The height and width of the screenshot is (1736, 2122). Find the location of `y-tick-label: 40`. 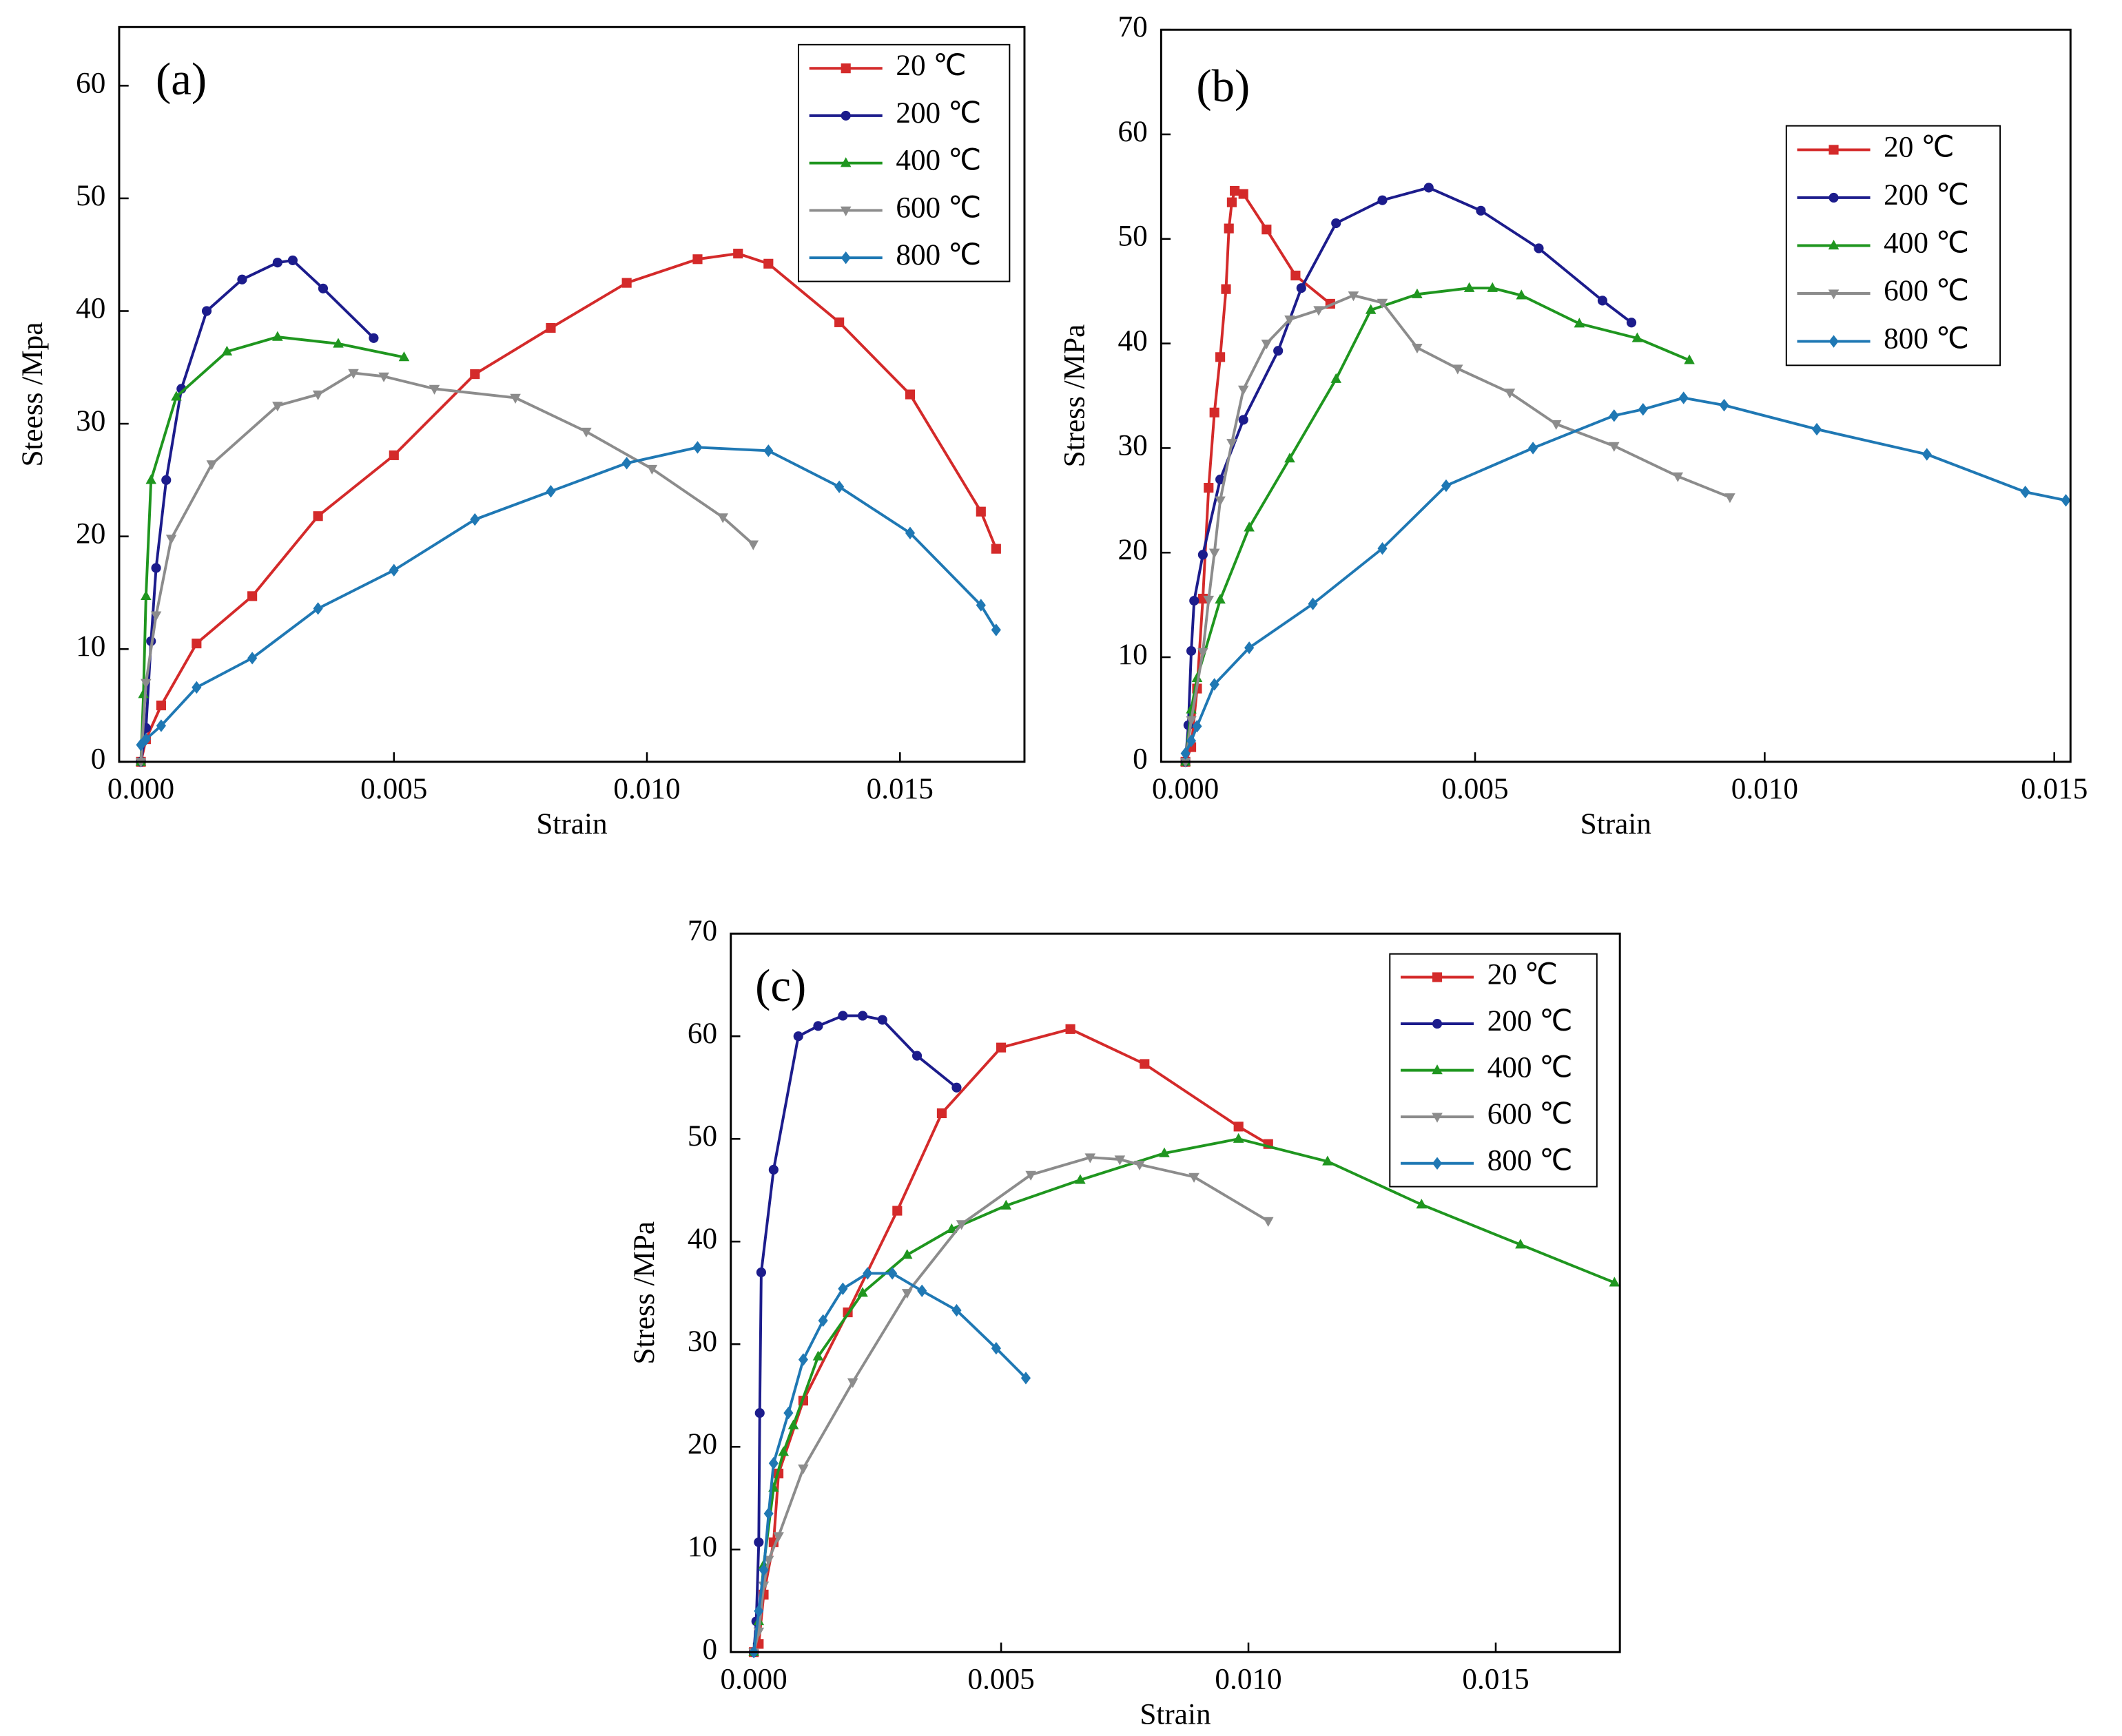

y-tick-label: 40 is located at coordinates (702, 1238).